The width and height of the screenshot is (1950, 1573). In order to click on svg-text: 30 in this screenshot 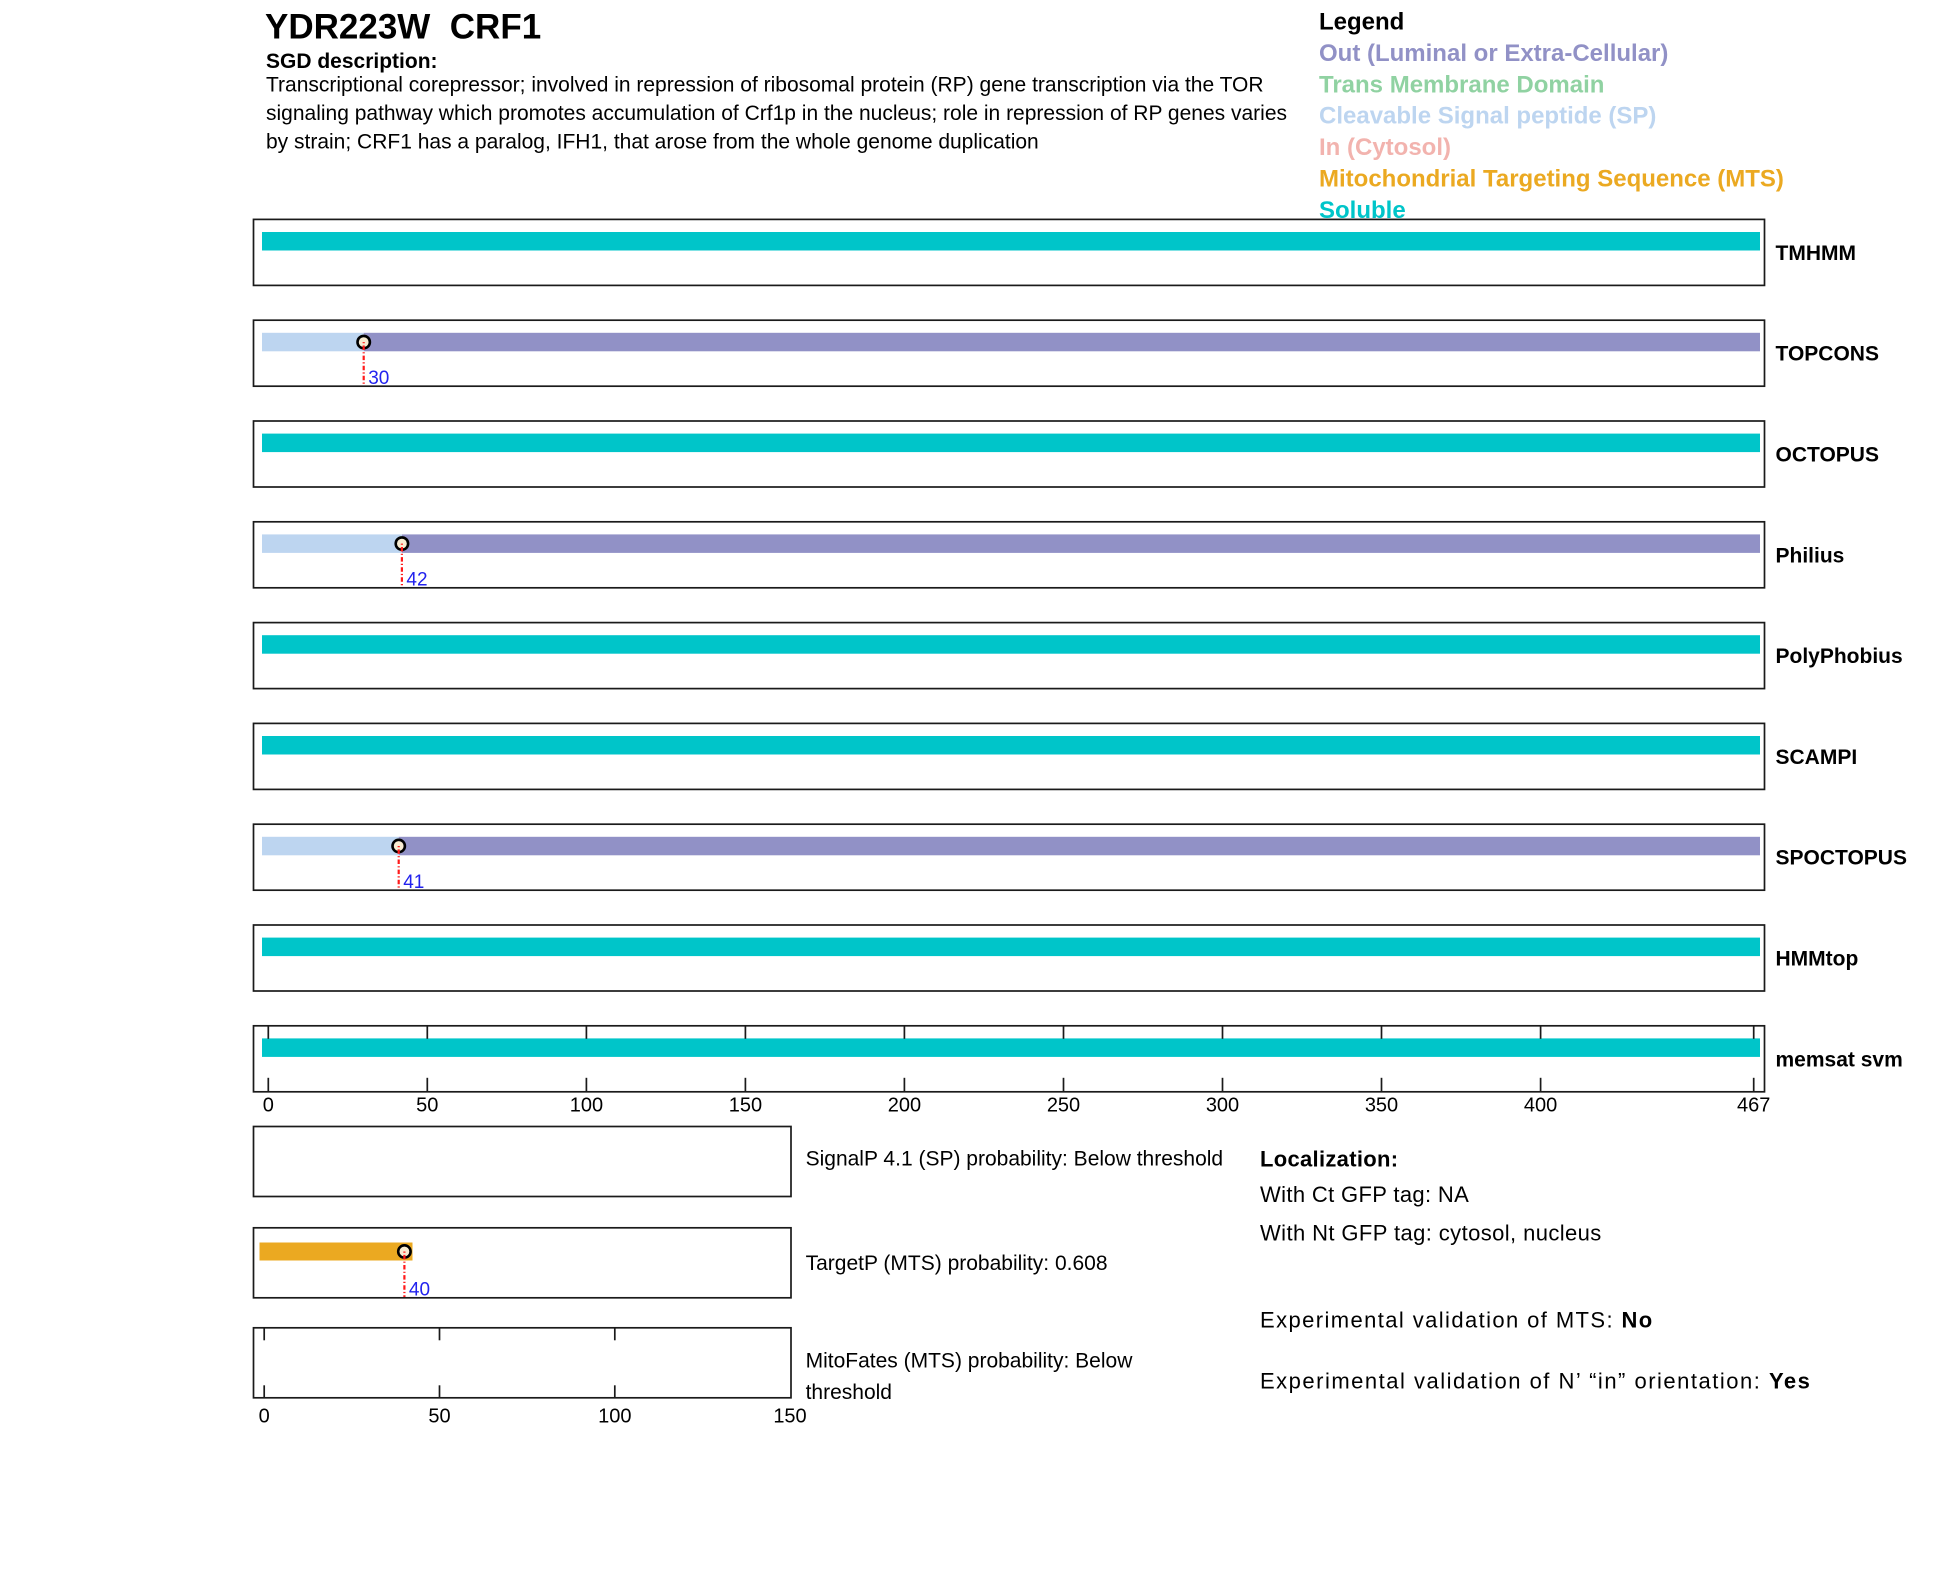, I will do `click(378, 378)`.